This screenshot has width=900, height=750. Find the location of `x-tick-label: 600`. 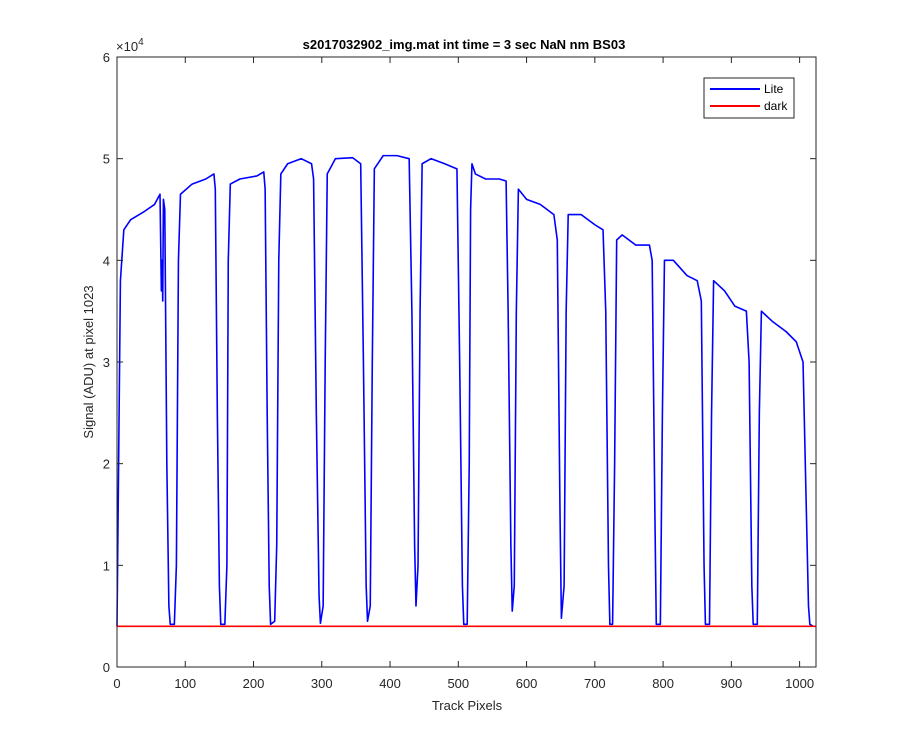

x-tick-label: 600 is located at coordinates (527, 683).